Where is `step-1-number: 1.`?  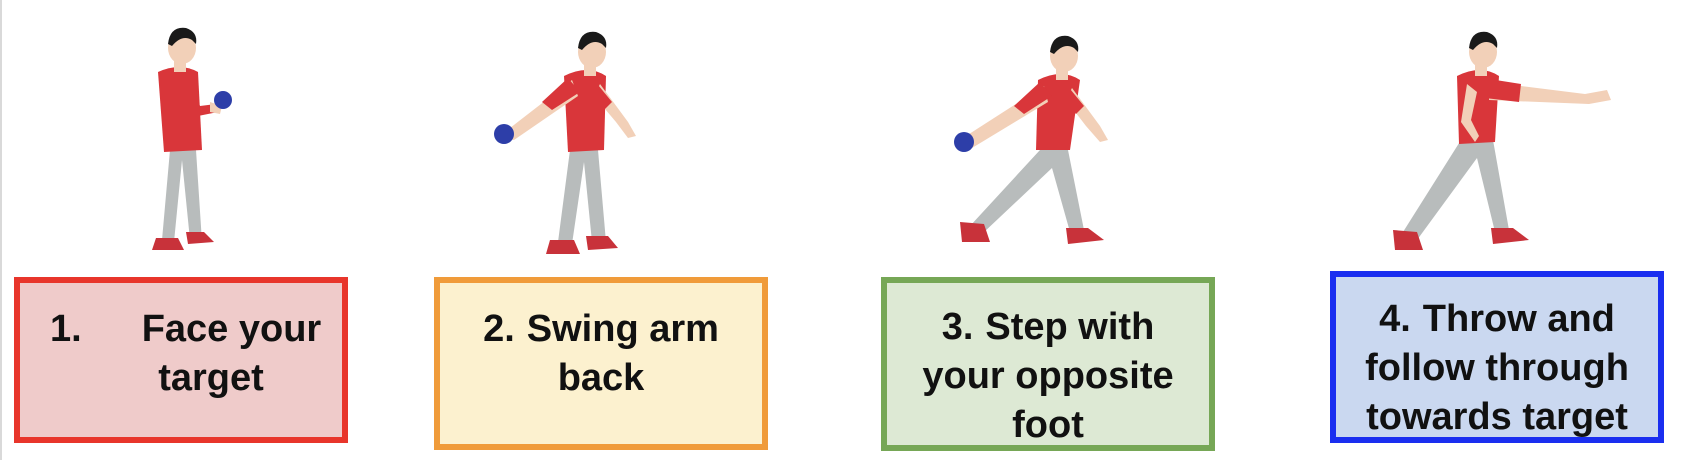
step-1-number: 1. is located at coordinates (66, 329).